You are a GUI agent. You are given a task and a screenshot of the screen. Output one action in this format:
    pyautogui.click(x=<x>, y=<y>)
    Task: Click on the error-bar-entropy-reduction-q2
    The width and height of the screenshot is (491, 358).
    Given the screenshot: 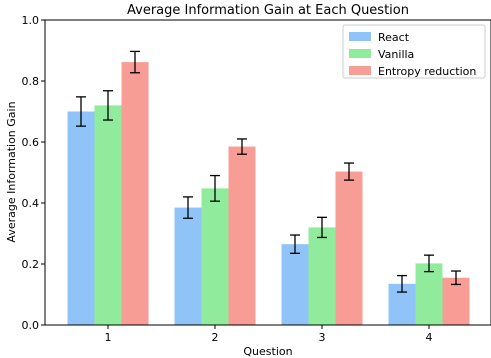 What is the action you would take?
    pyautogui.click(x=242, y=146)
    